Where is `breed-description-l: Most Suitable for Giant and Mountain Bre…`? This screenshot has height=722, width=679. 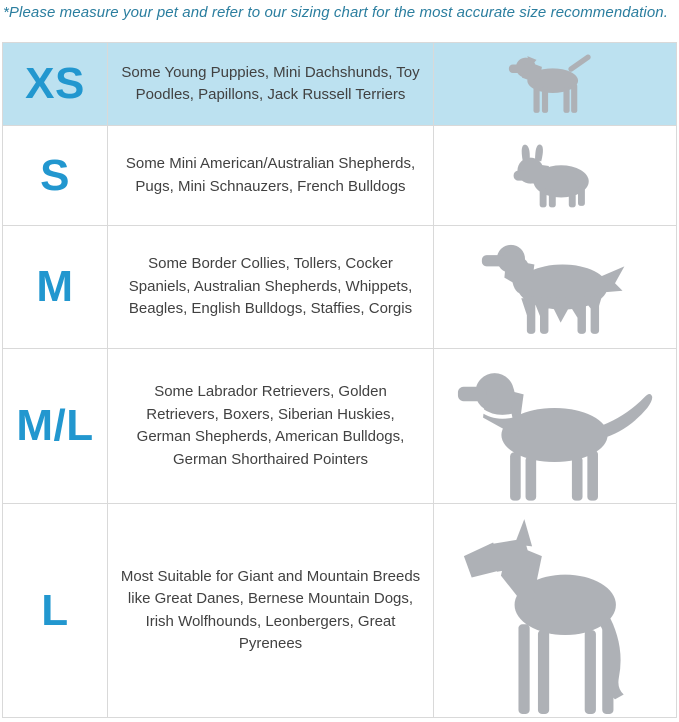
breed-description-l: Most Suitable for Giant and Mountain Bre… is located at coordinates (270, 610).